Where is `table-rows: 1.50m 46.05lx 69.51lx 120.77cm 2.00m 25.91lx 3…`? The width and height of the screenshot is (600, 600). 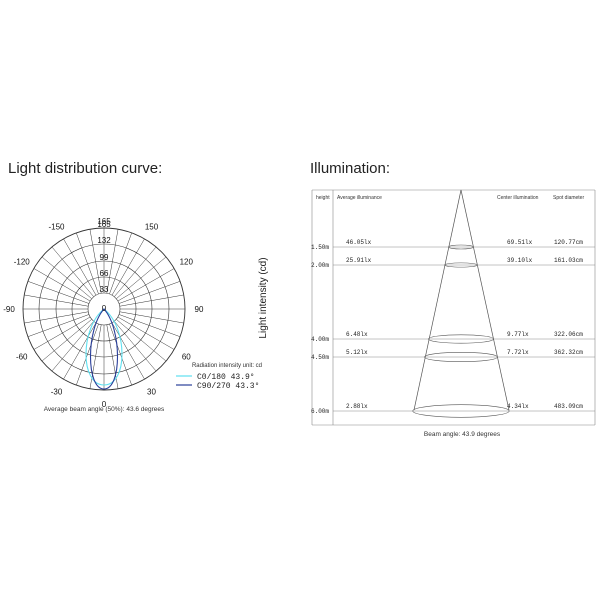
table-rows: 1.50m 46.05lx 69.51lx 120.77cm 2.00m 25.91lx 3… is located at coordinates (453, 328).